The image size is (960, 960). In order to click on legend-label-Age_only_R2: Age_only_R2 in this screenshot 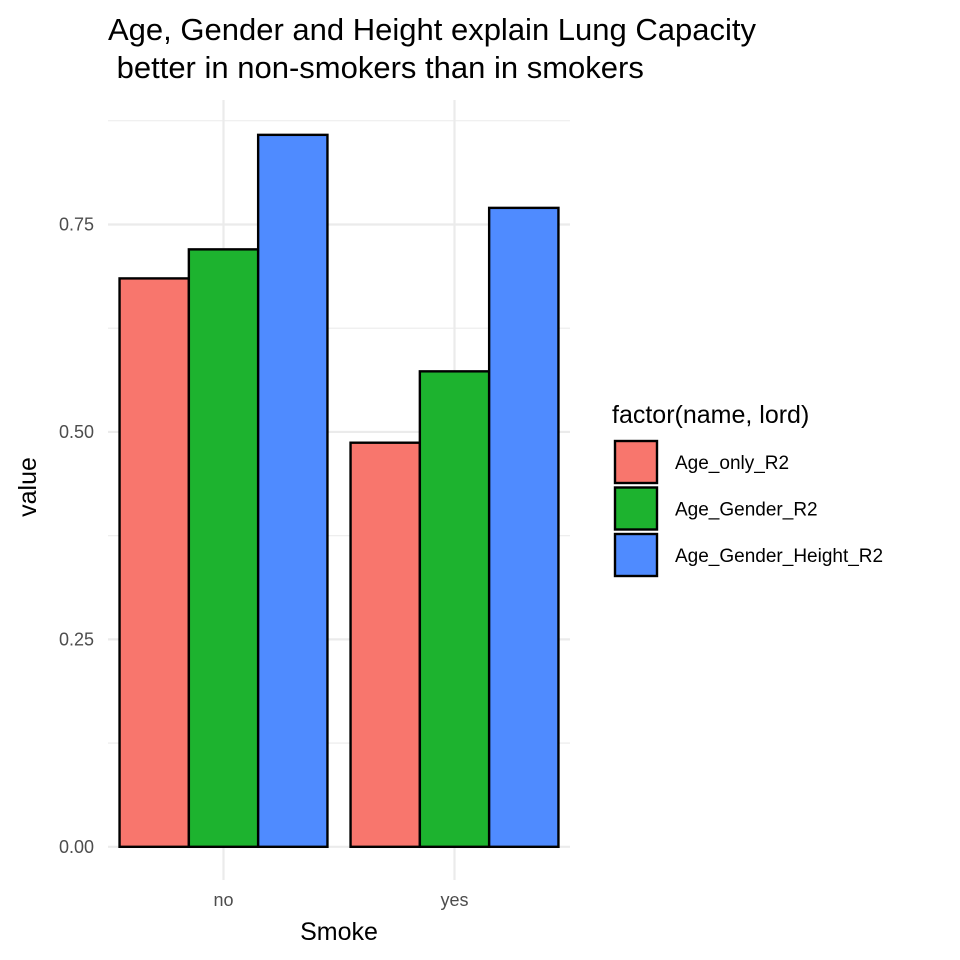, I will do `click(732, 463)`.